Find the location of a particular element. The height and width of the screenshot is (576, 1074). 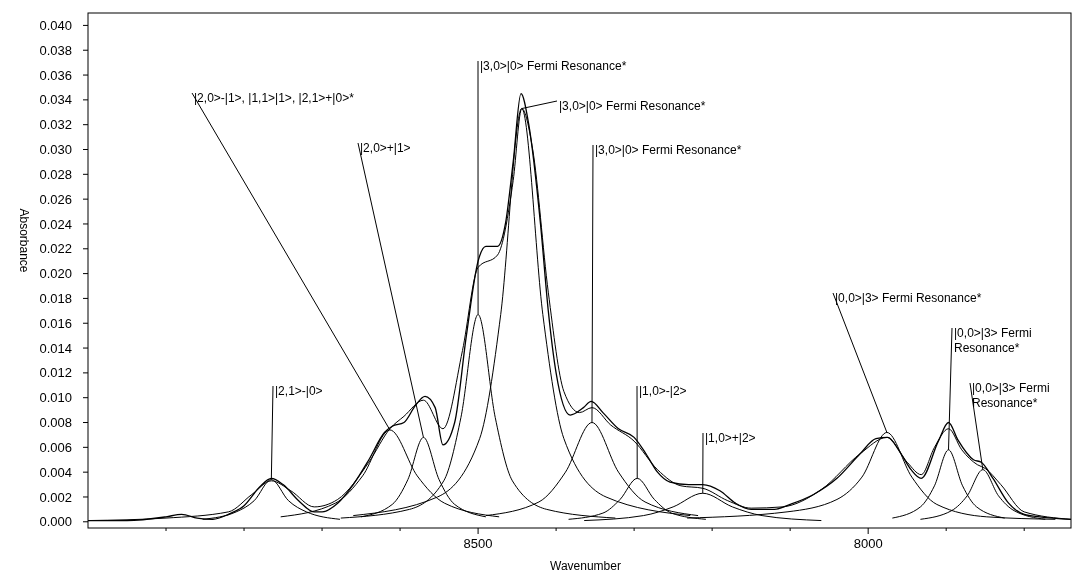

y-tick-label: 0.010 is located at coordinates (55, 398).